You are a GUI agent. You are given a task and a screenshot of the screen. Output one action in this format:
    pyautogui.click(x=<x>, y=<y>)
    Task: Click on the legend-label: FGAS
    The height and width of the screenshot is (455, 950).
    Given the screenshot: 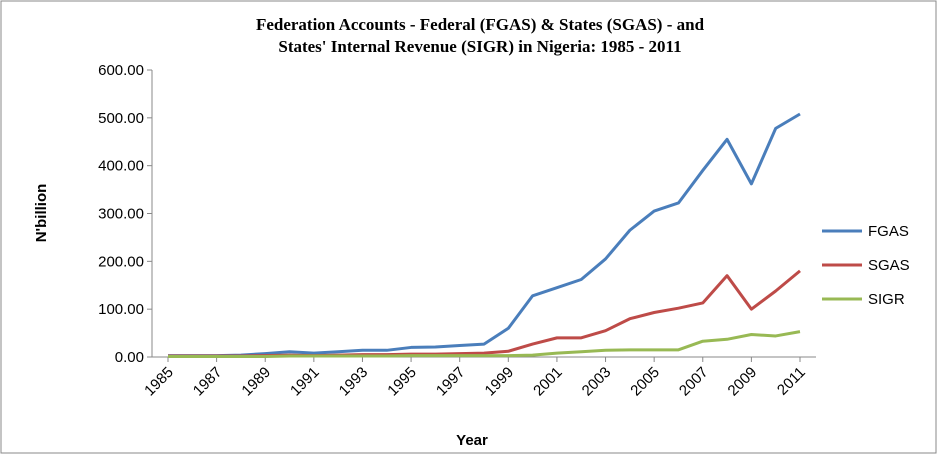 What is the action you would take?
    pyautogui.click(x=888, y=231)
    